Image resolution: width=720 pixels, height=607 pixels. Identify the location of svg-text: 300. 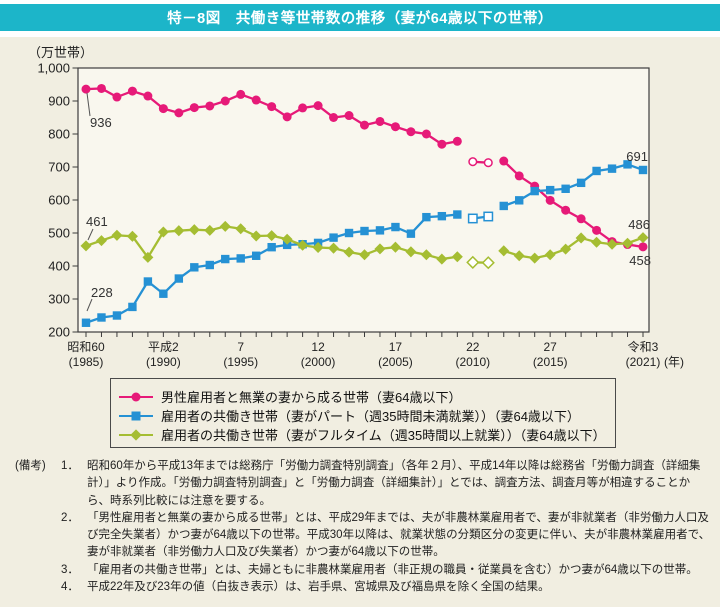
(59, 299).